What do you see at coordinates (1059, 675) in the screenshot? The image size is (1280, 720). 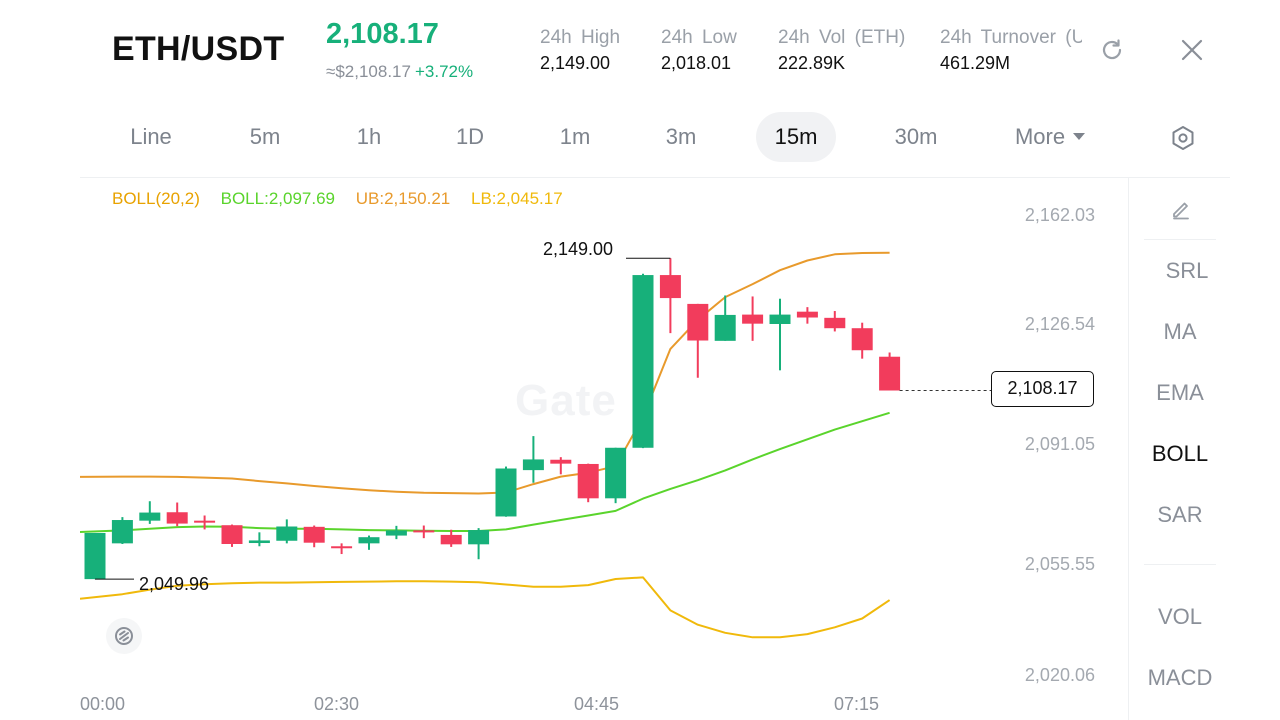 I see `price-axis-label: 2,020.06` at bounding box center [1059, 675].